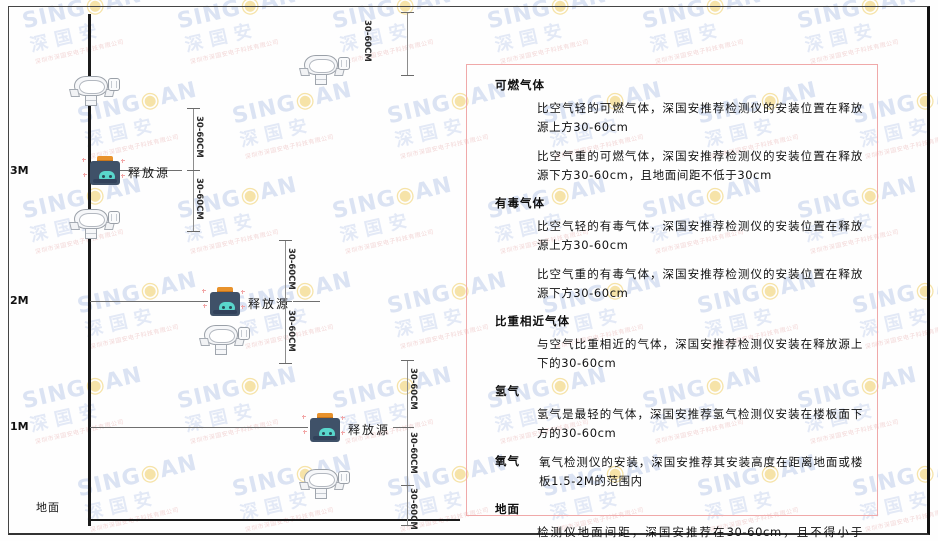  I want to click on section-paragraph: 比空气轻的有毒气体，深国安推荐检测仪的安装位置在释放源上方30-60cm, so click(700, 235).